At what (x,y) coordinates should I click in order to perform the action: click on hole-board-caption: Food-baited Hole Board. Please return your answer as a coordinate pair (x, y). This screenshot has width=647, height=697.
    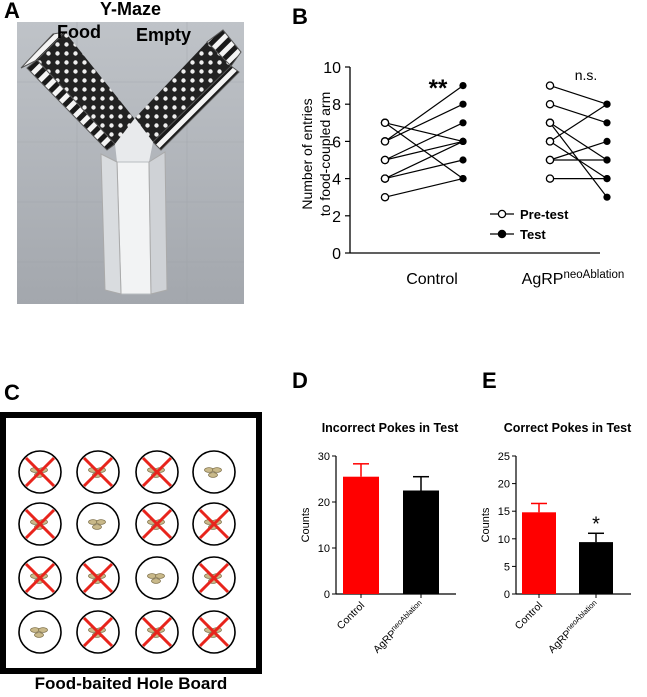
    Looking at the image, I should click on (131, 683).